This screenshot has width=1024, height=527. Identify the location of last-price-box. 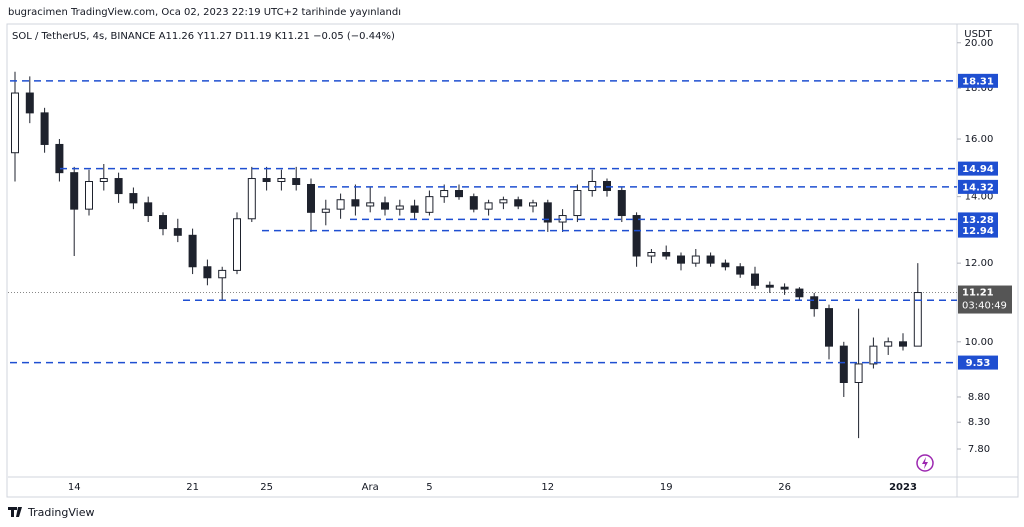
(985, 299).